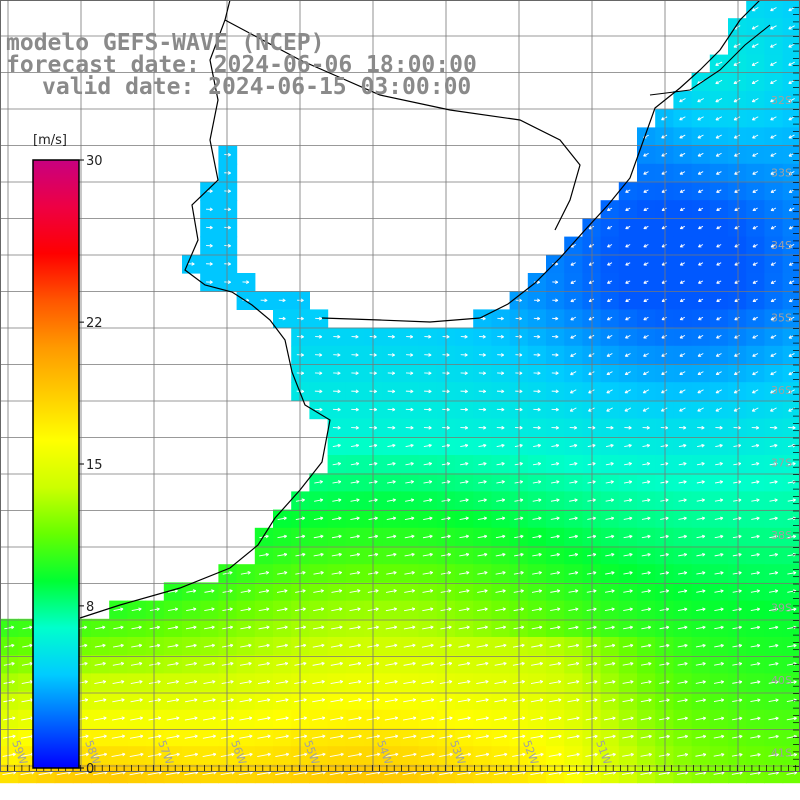 The width and height of the screenshot is (800, 800). What do you see at coordinates (94, 161) in the screenshot?
I see `colorbar-tick-label: 30` at bounding box center [94, 161].